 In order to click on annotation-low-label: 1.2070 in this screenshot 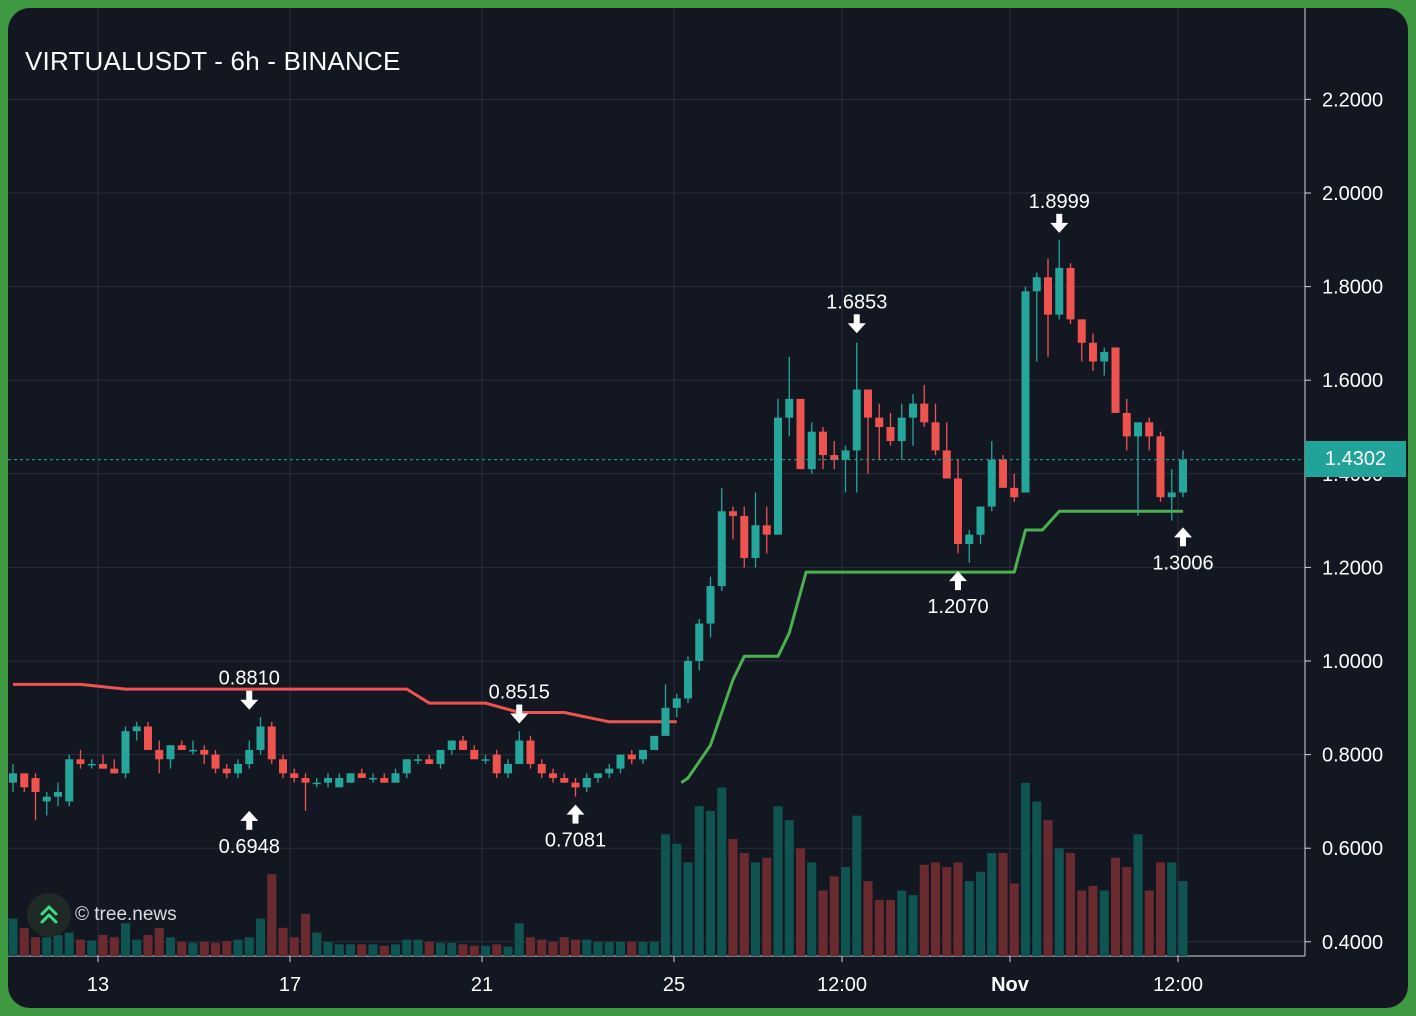, I will do `click(957, 607)`.